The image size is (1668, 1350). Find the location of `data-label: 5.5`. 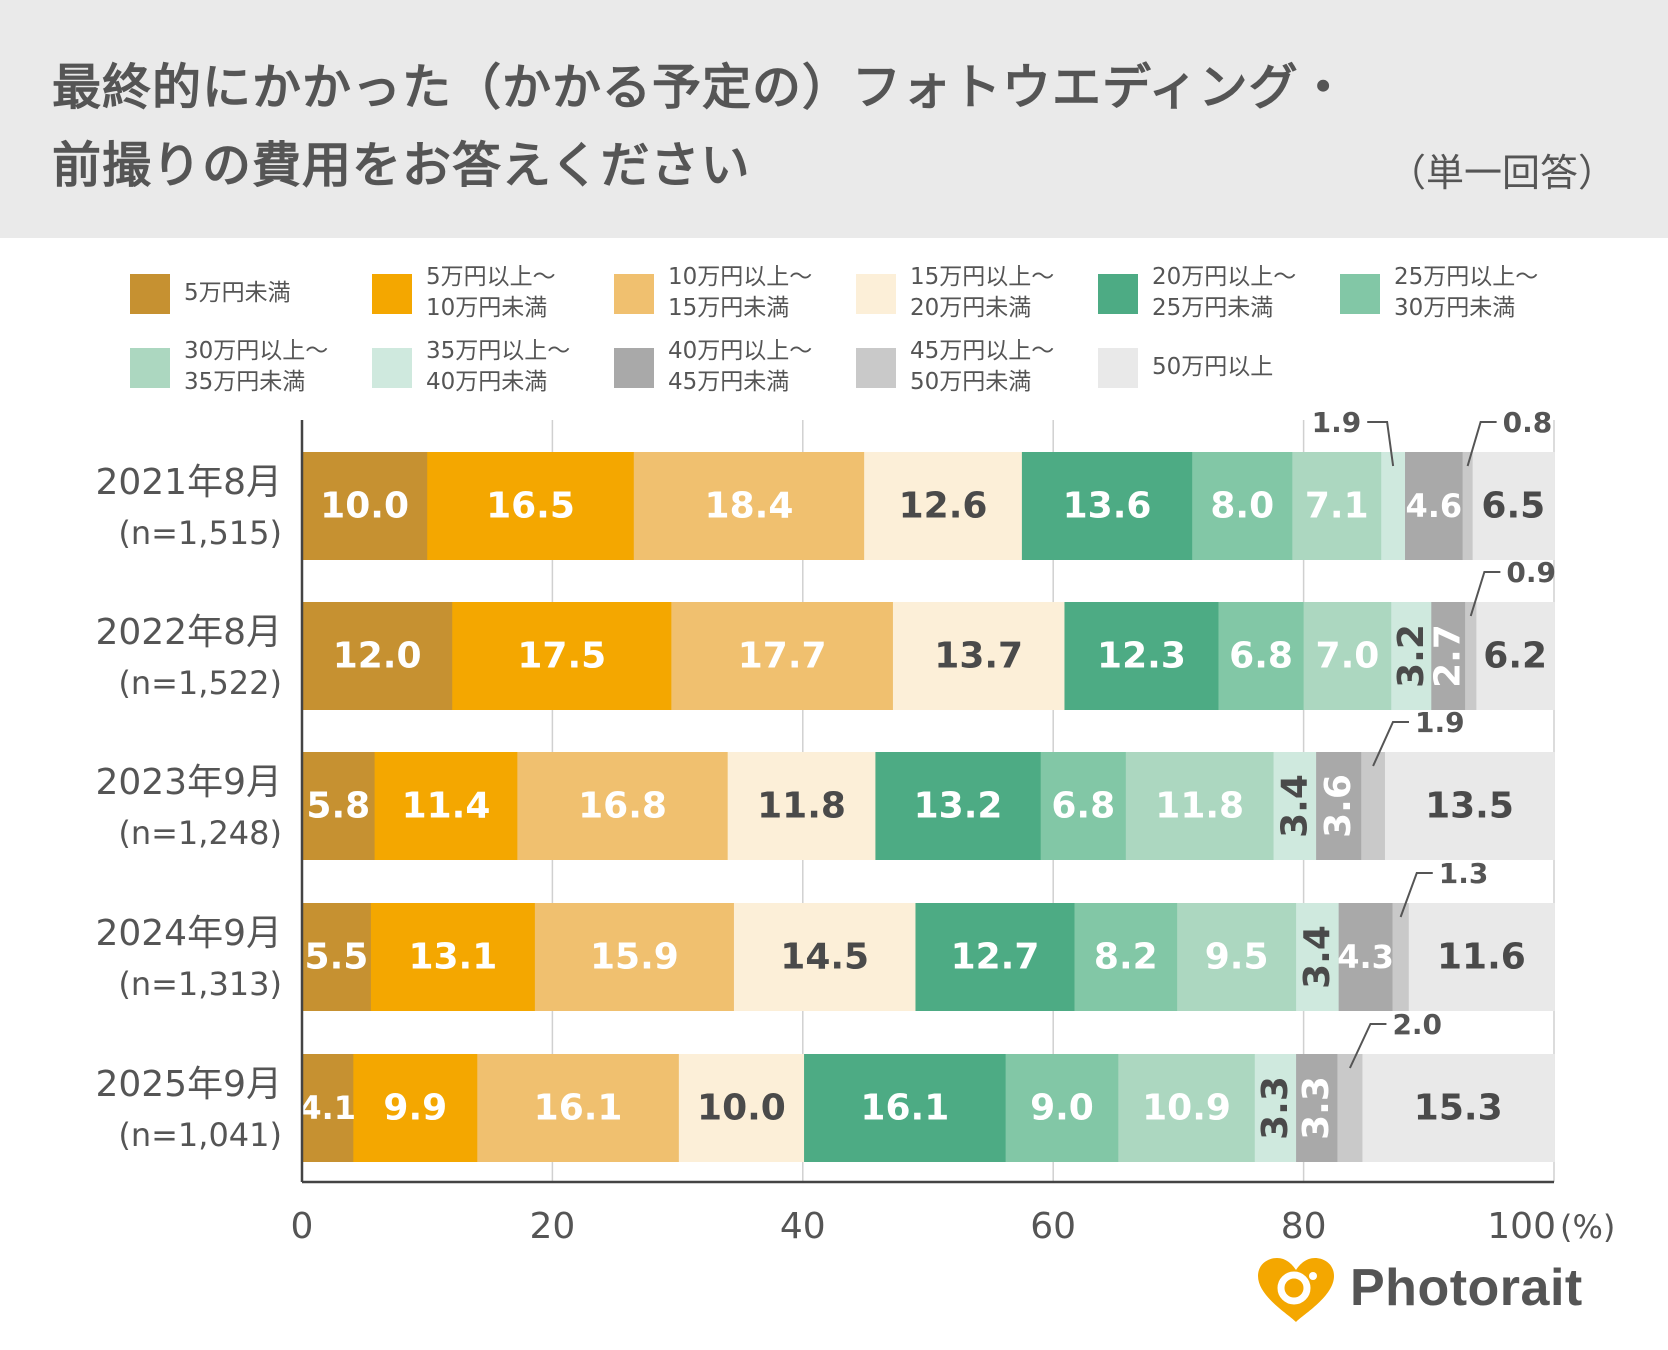

data-label: 5.5 is located at coordinates (337, 957).